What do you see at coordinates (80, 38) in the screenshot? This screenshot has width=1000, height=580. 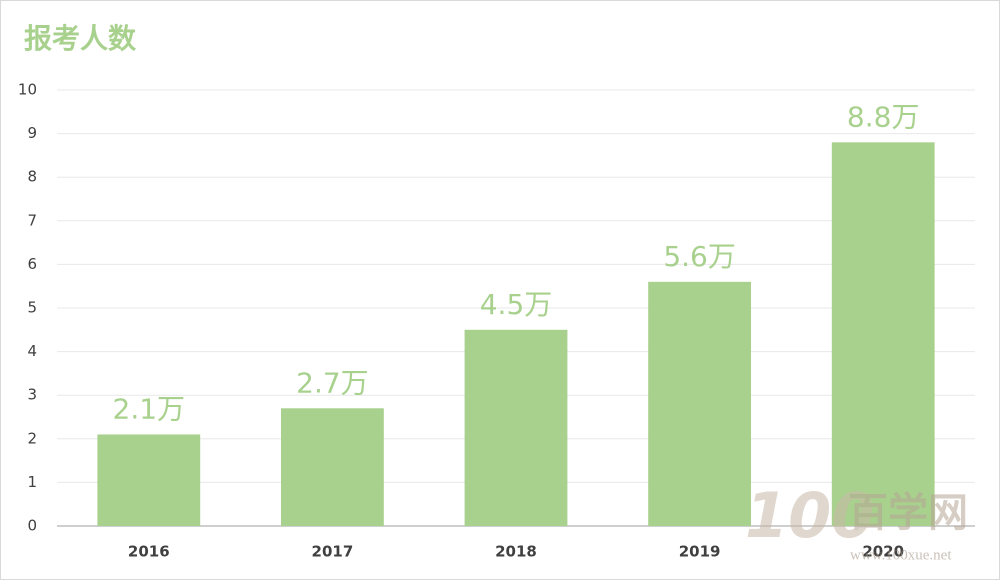 I see `chart-title: 报考人数` at bounding box center [80, 38].